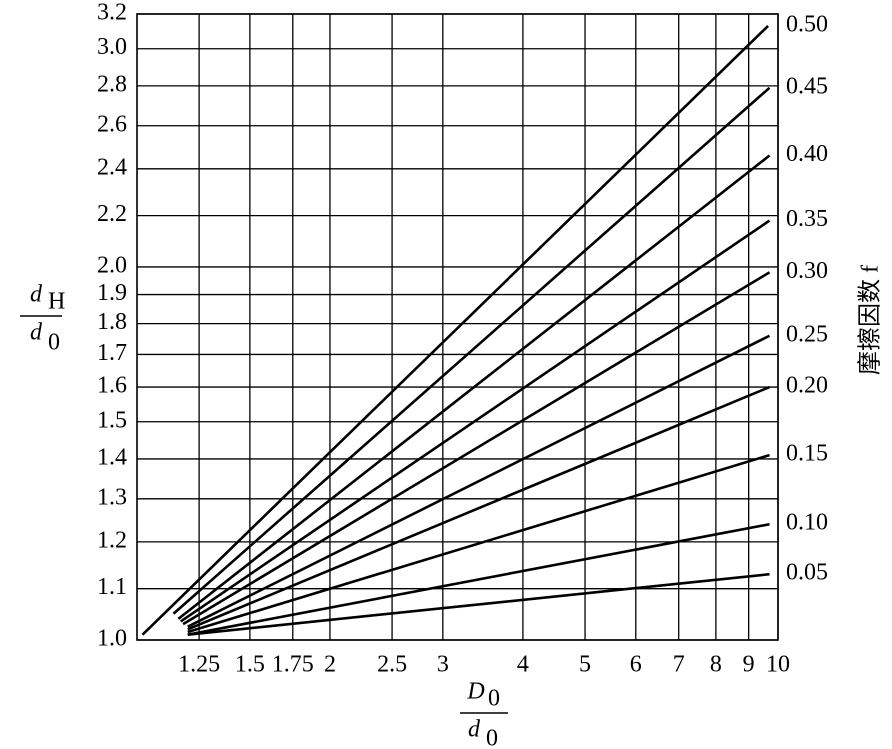  I want to click on x-tick-label: 6, so click(636, 665).